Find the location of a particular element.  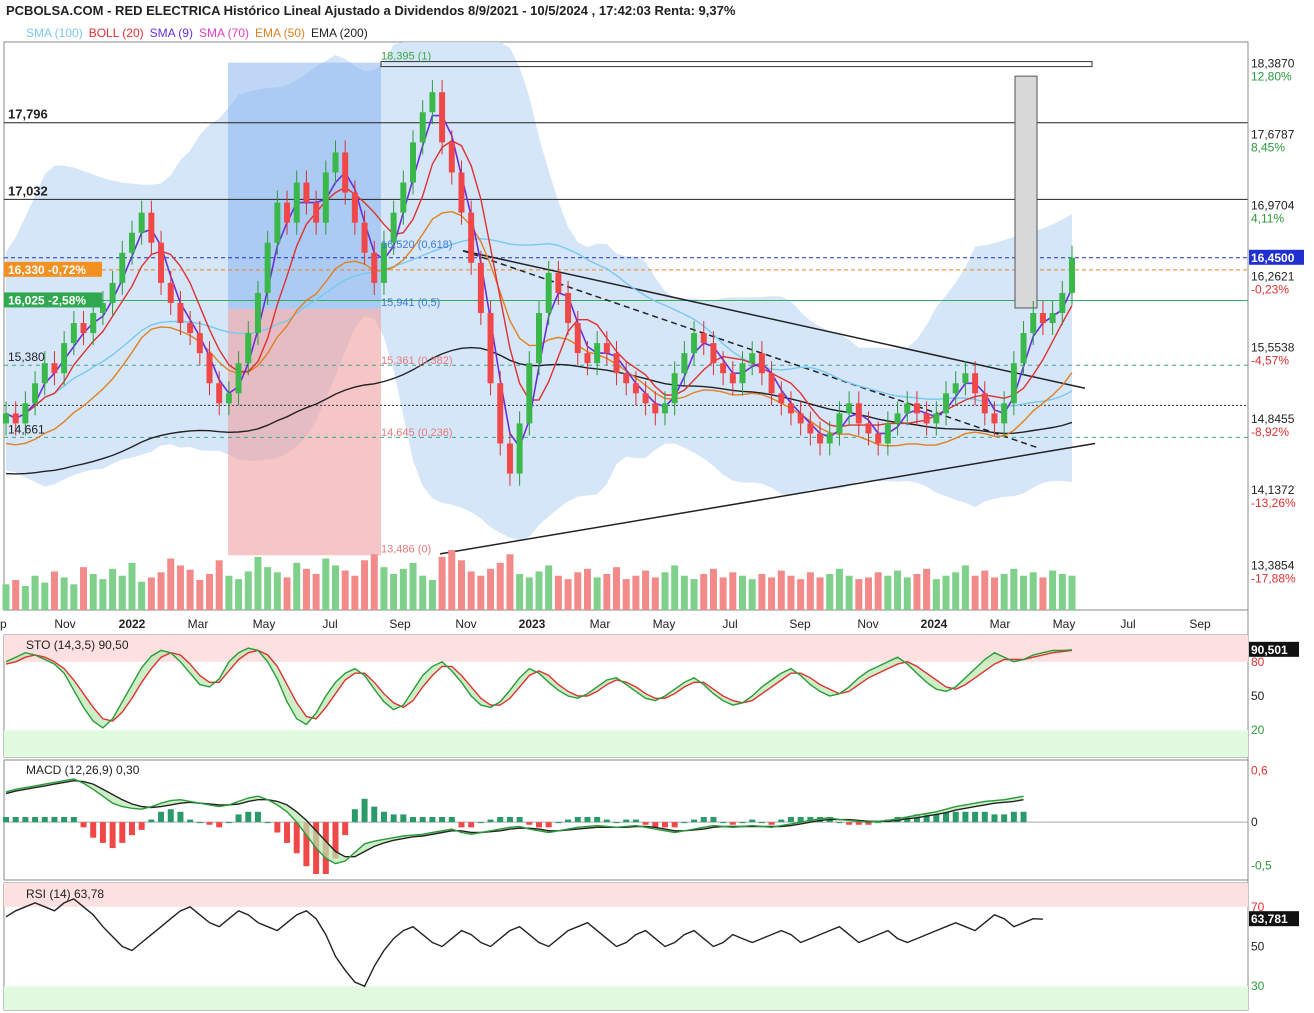

last-price-tag is located at coordinates (1276, 257).